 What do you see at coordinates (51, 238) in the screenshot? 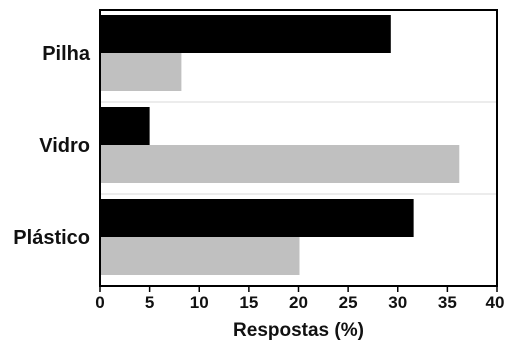
I see `category-label: Plástico` at bounding box center [51, 238].